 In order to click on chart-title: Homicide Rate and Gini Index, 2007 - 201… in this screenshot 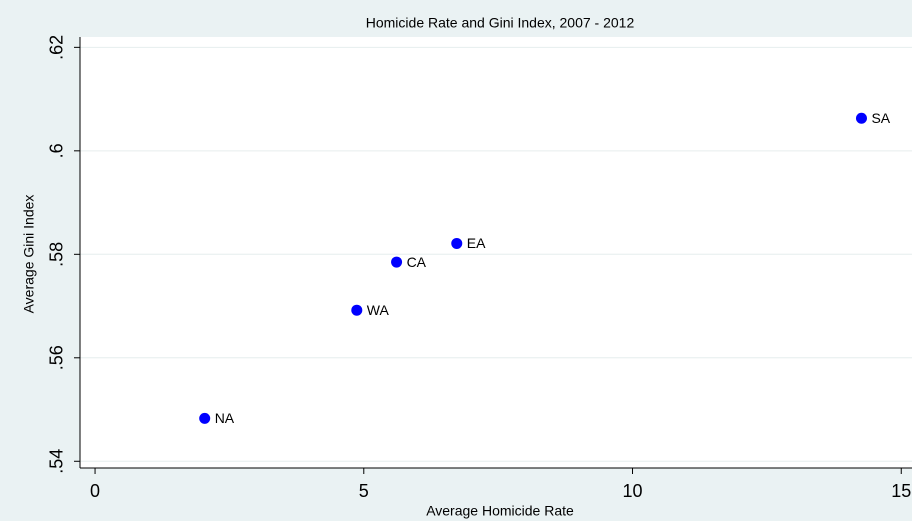, I will do `click(500, 23)`.